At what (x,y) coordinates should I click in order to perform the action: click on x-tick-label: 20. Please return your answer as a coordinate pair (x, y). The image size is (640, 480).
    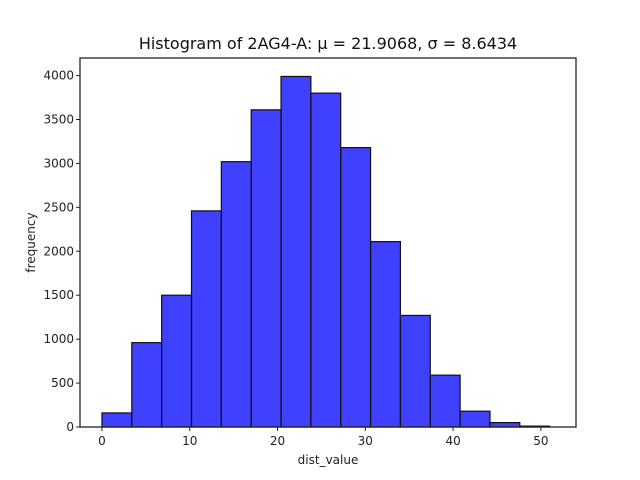
    Looking at the image, I should click on (277, 441).